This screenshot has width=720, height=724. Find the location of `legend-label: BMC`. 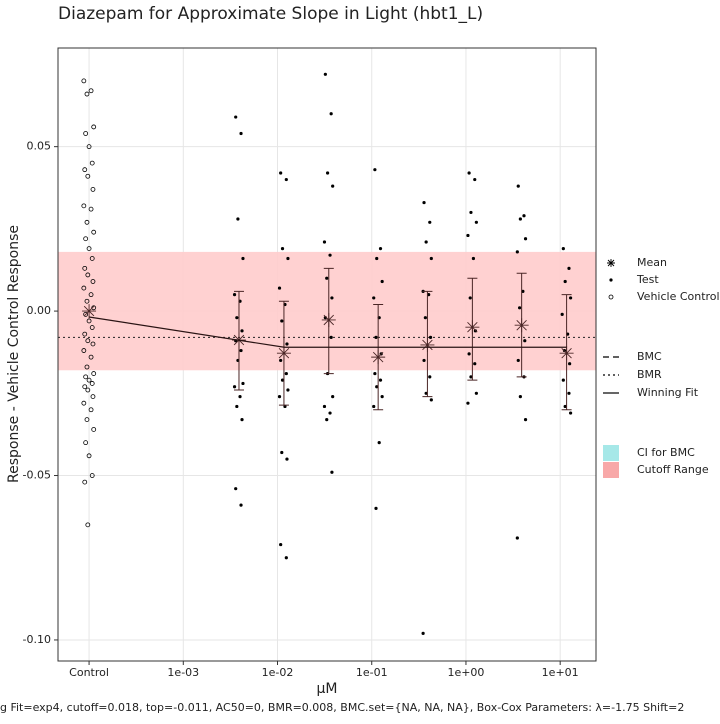

legend-label: BMC is located at coordinates (649, 356).